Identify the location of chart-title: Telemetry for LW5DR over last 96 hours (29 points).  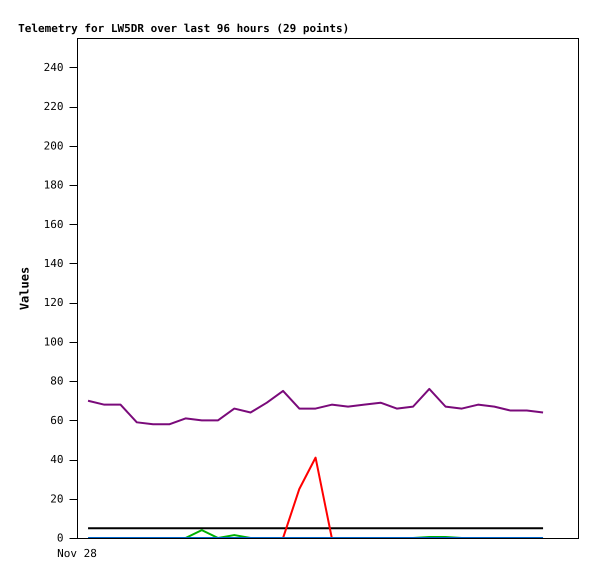
(184, 28).